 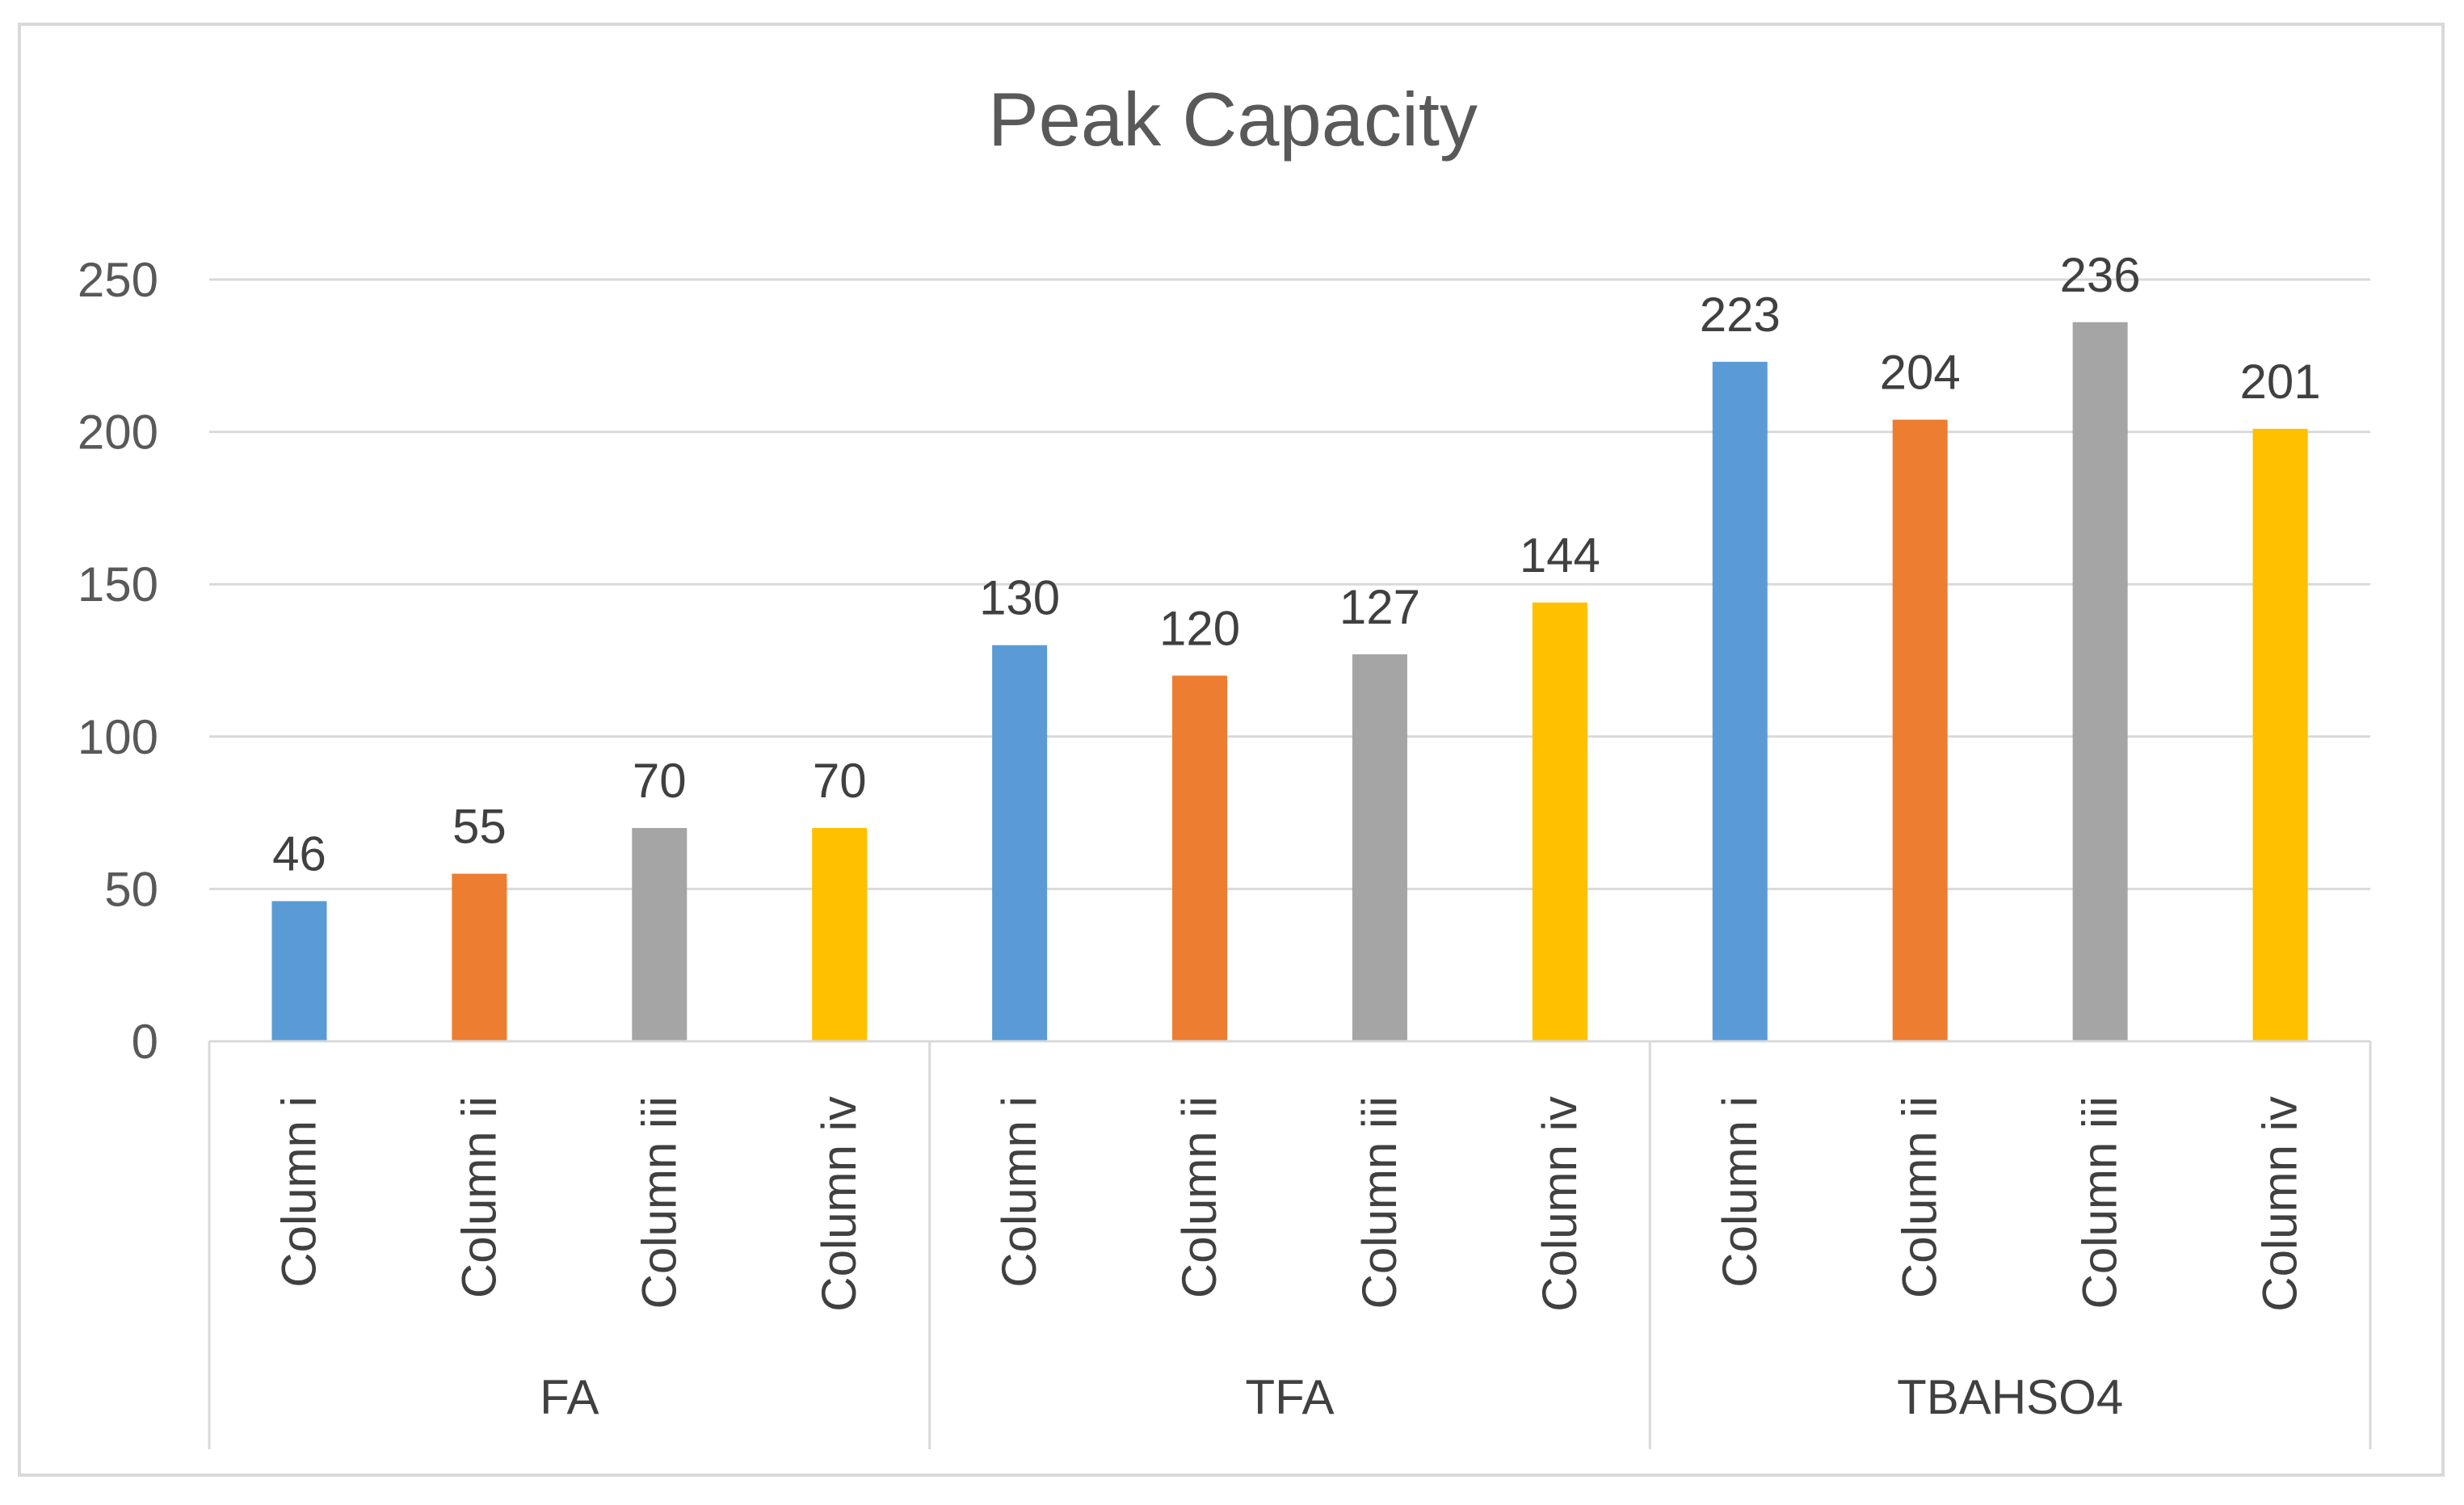 I want to click on data-label: 201, so click(x=2279, y=382).